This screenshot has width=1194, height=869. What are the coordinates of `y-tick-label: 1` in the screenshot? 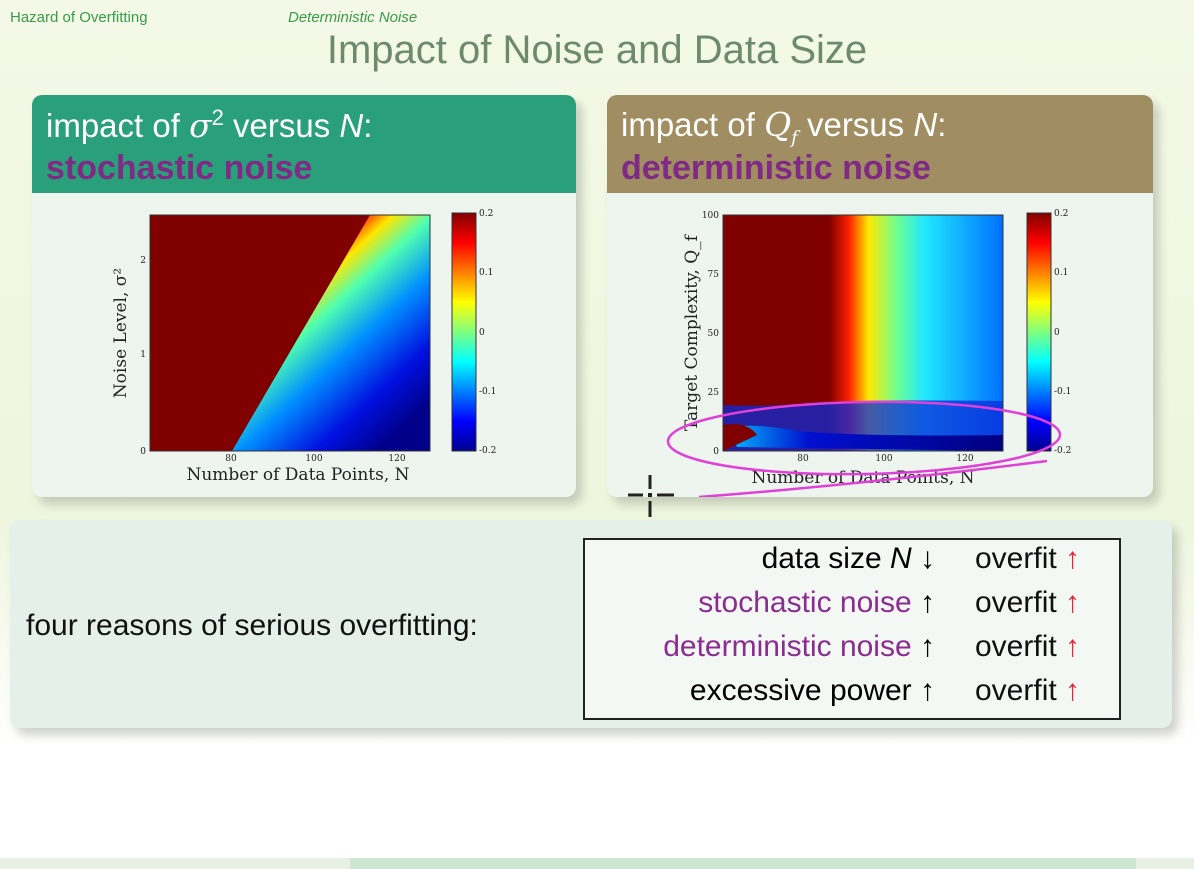 It's located at (143, 355).